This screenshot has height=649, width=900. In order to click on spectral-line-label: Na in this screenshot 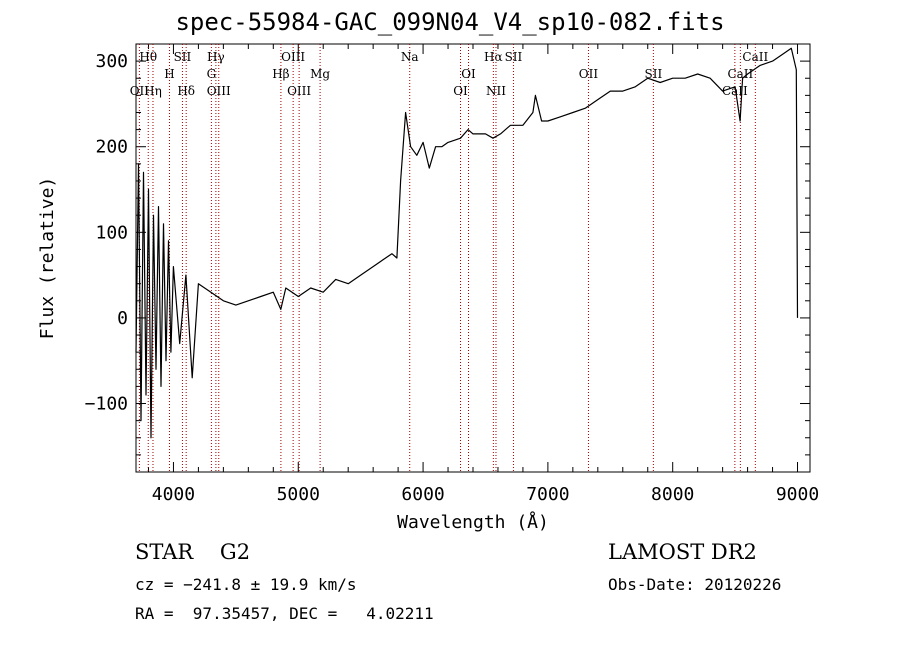, I will do `click(410, 57)`.